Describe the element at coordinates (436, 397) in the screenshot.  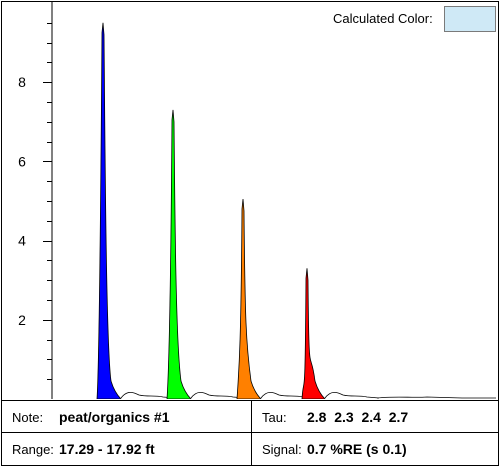
I see `baseline-trace` at that location.